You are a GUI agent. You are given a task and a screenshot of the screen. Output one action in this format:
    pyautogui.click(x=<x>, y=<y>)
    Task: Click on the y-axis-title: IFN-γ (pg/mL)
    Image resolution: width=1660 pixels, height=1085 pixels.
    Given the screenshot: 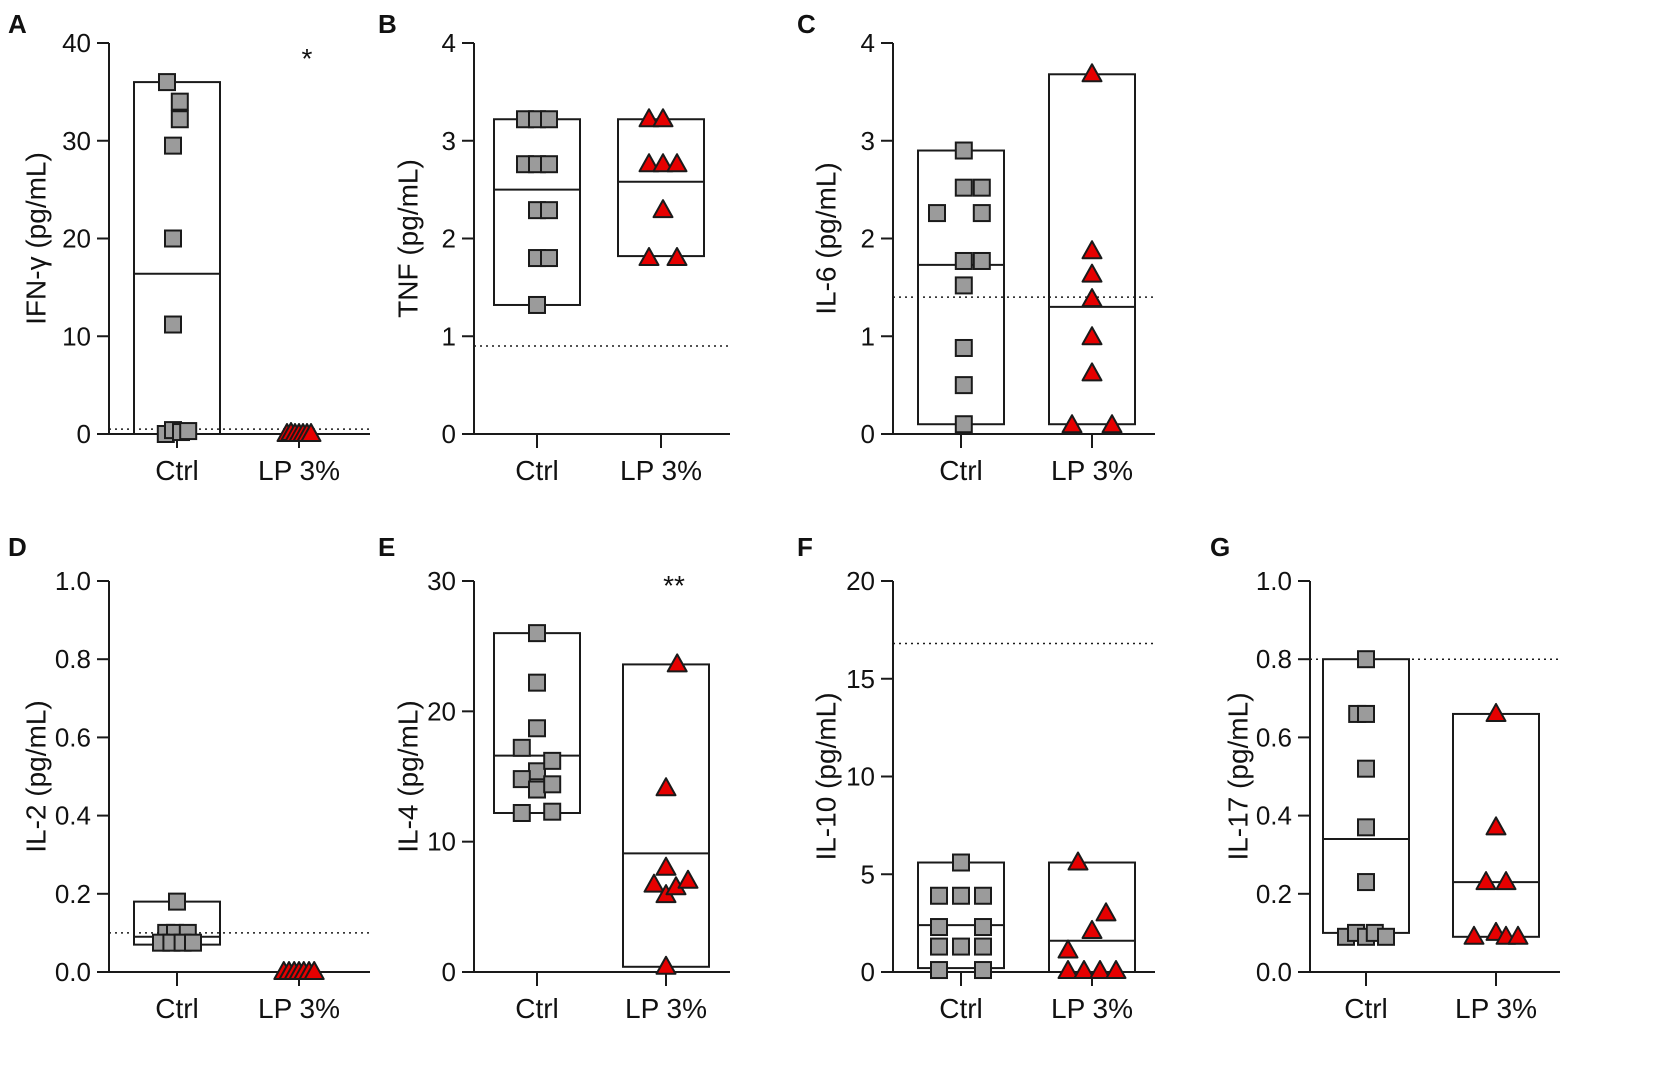 What is the action you would take?
    pyautogui.click(x=35, y=238)
    